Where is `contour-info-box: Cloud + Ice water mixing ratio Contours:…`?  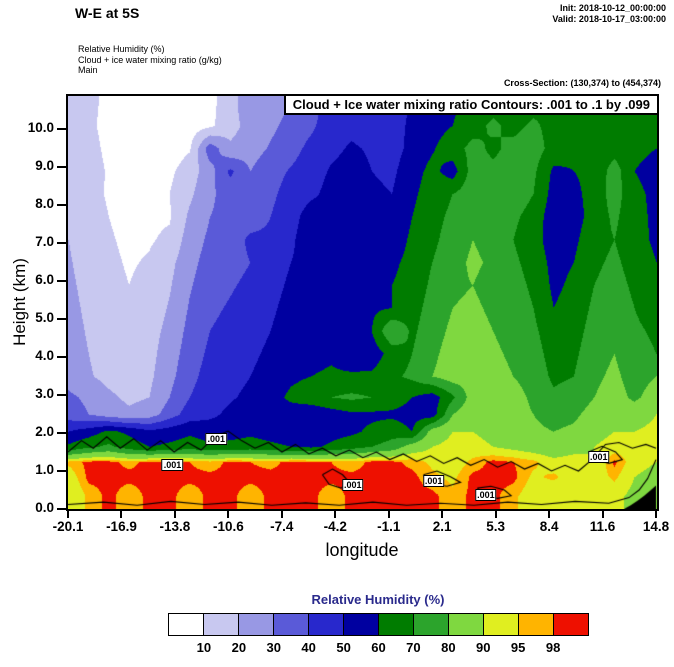 contour-info-box: Cloud + Ice water mixing ratio Contours:… is located at coordinates (471, 104).